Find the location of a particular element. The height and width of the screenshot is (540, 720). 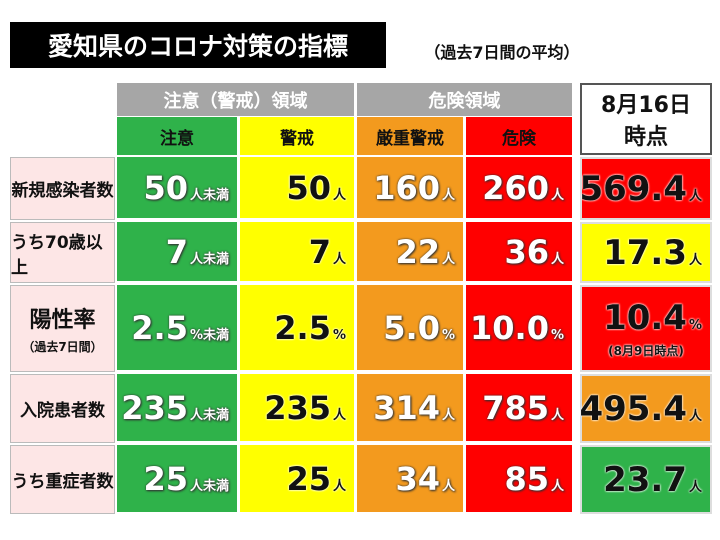

cell-content: 160 人 is located at coordinates (410, 188).